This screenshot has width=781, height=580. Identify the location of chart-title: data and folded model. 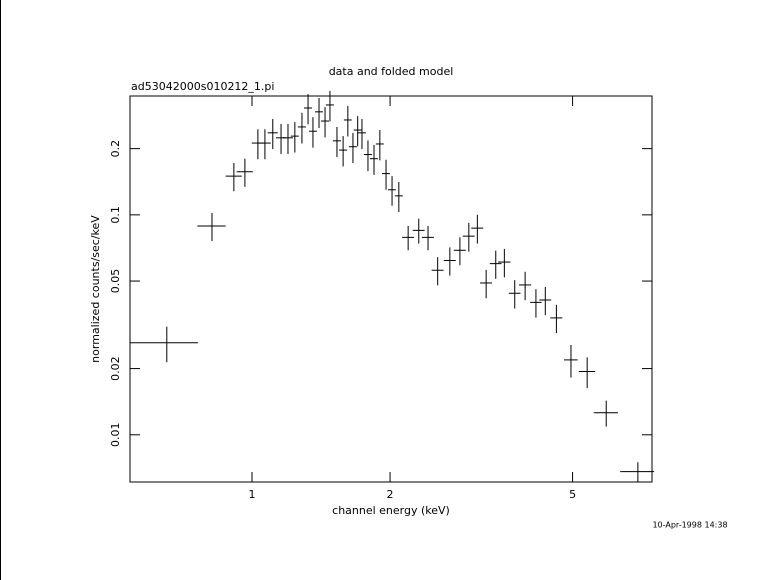
(391, 71).